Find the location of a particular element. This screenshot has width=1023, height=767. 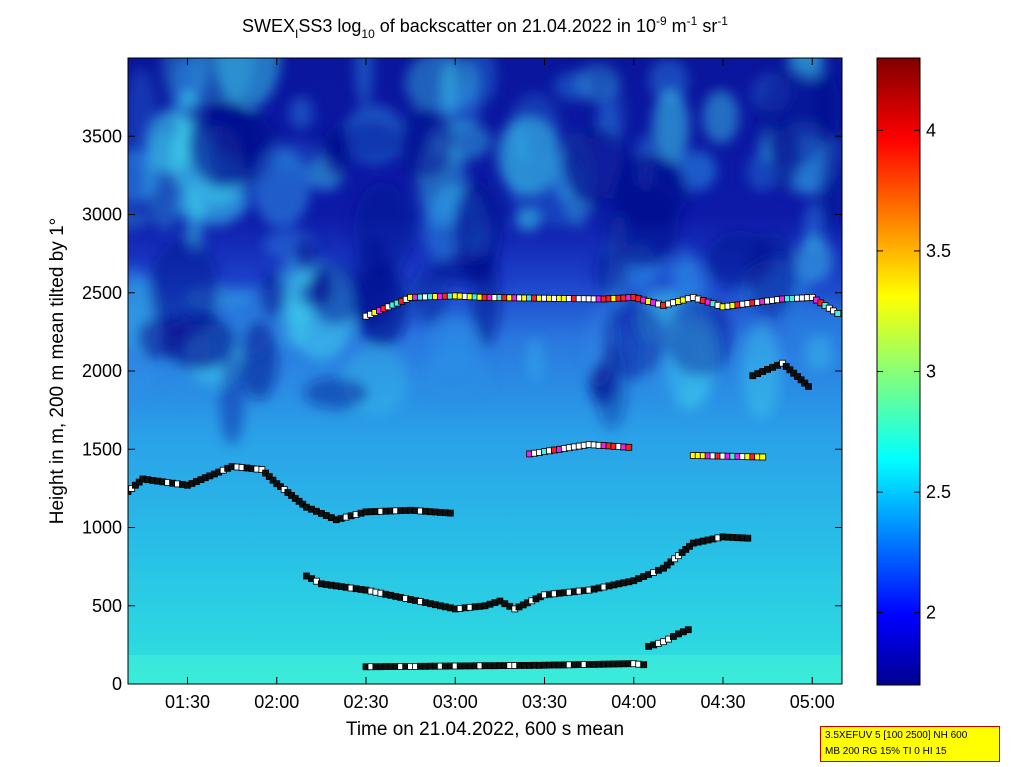

y-tick-label: 2500 is located at coordinates (102, 293).